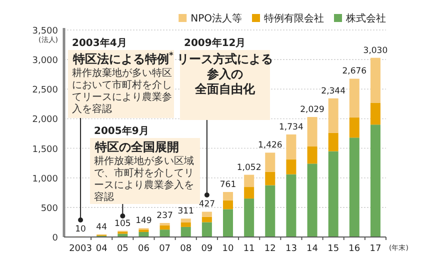 This screenshot has height=265, width=434. Describe the element at coordinates (312, 249) in the screenshot. I see `x-tick-label: 14` at that location.